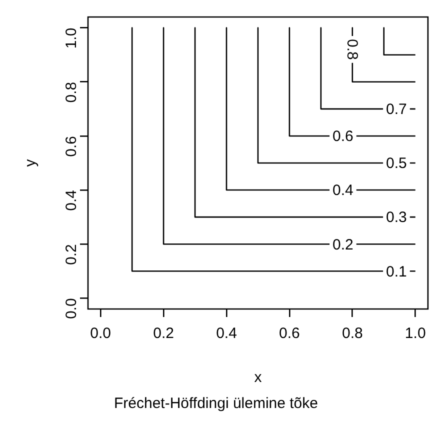 The image size is (434, 423). Describe the element at coordinates (71, 92) in the screenshot. I see `y-tick-label: 0.8` at that location.